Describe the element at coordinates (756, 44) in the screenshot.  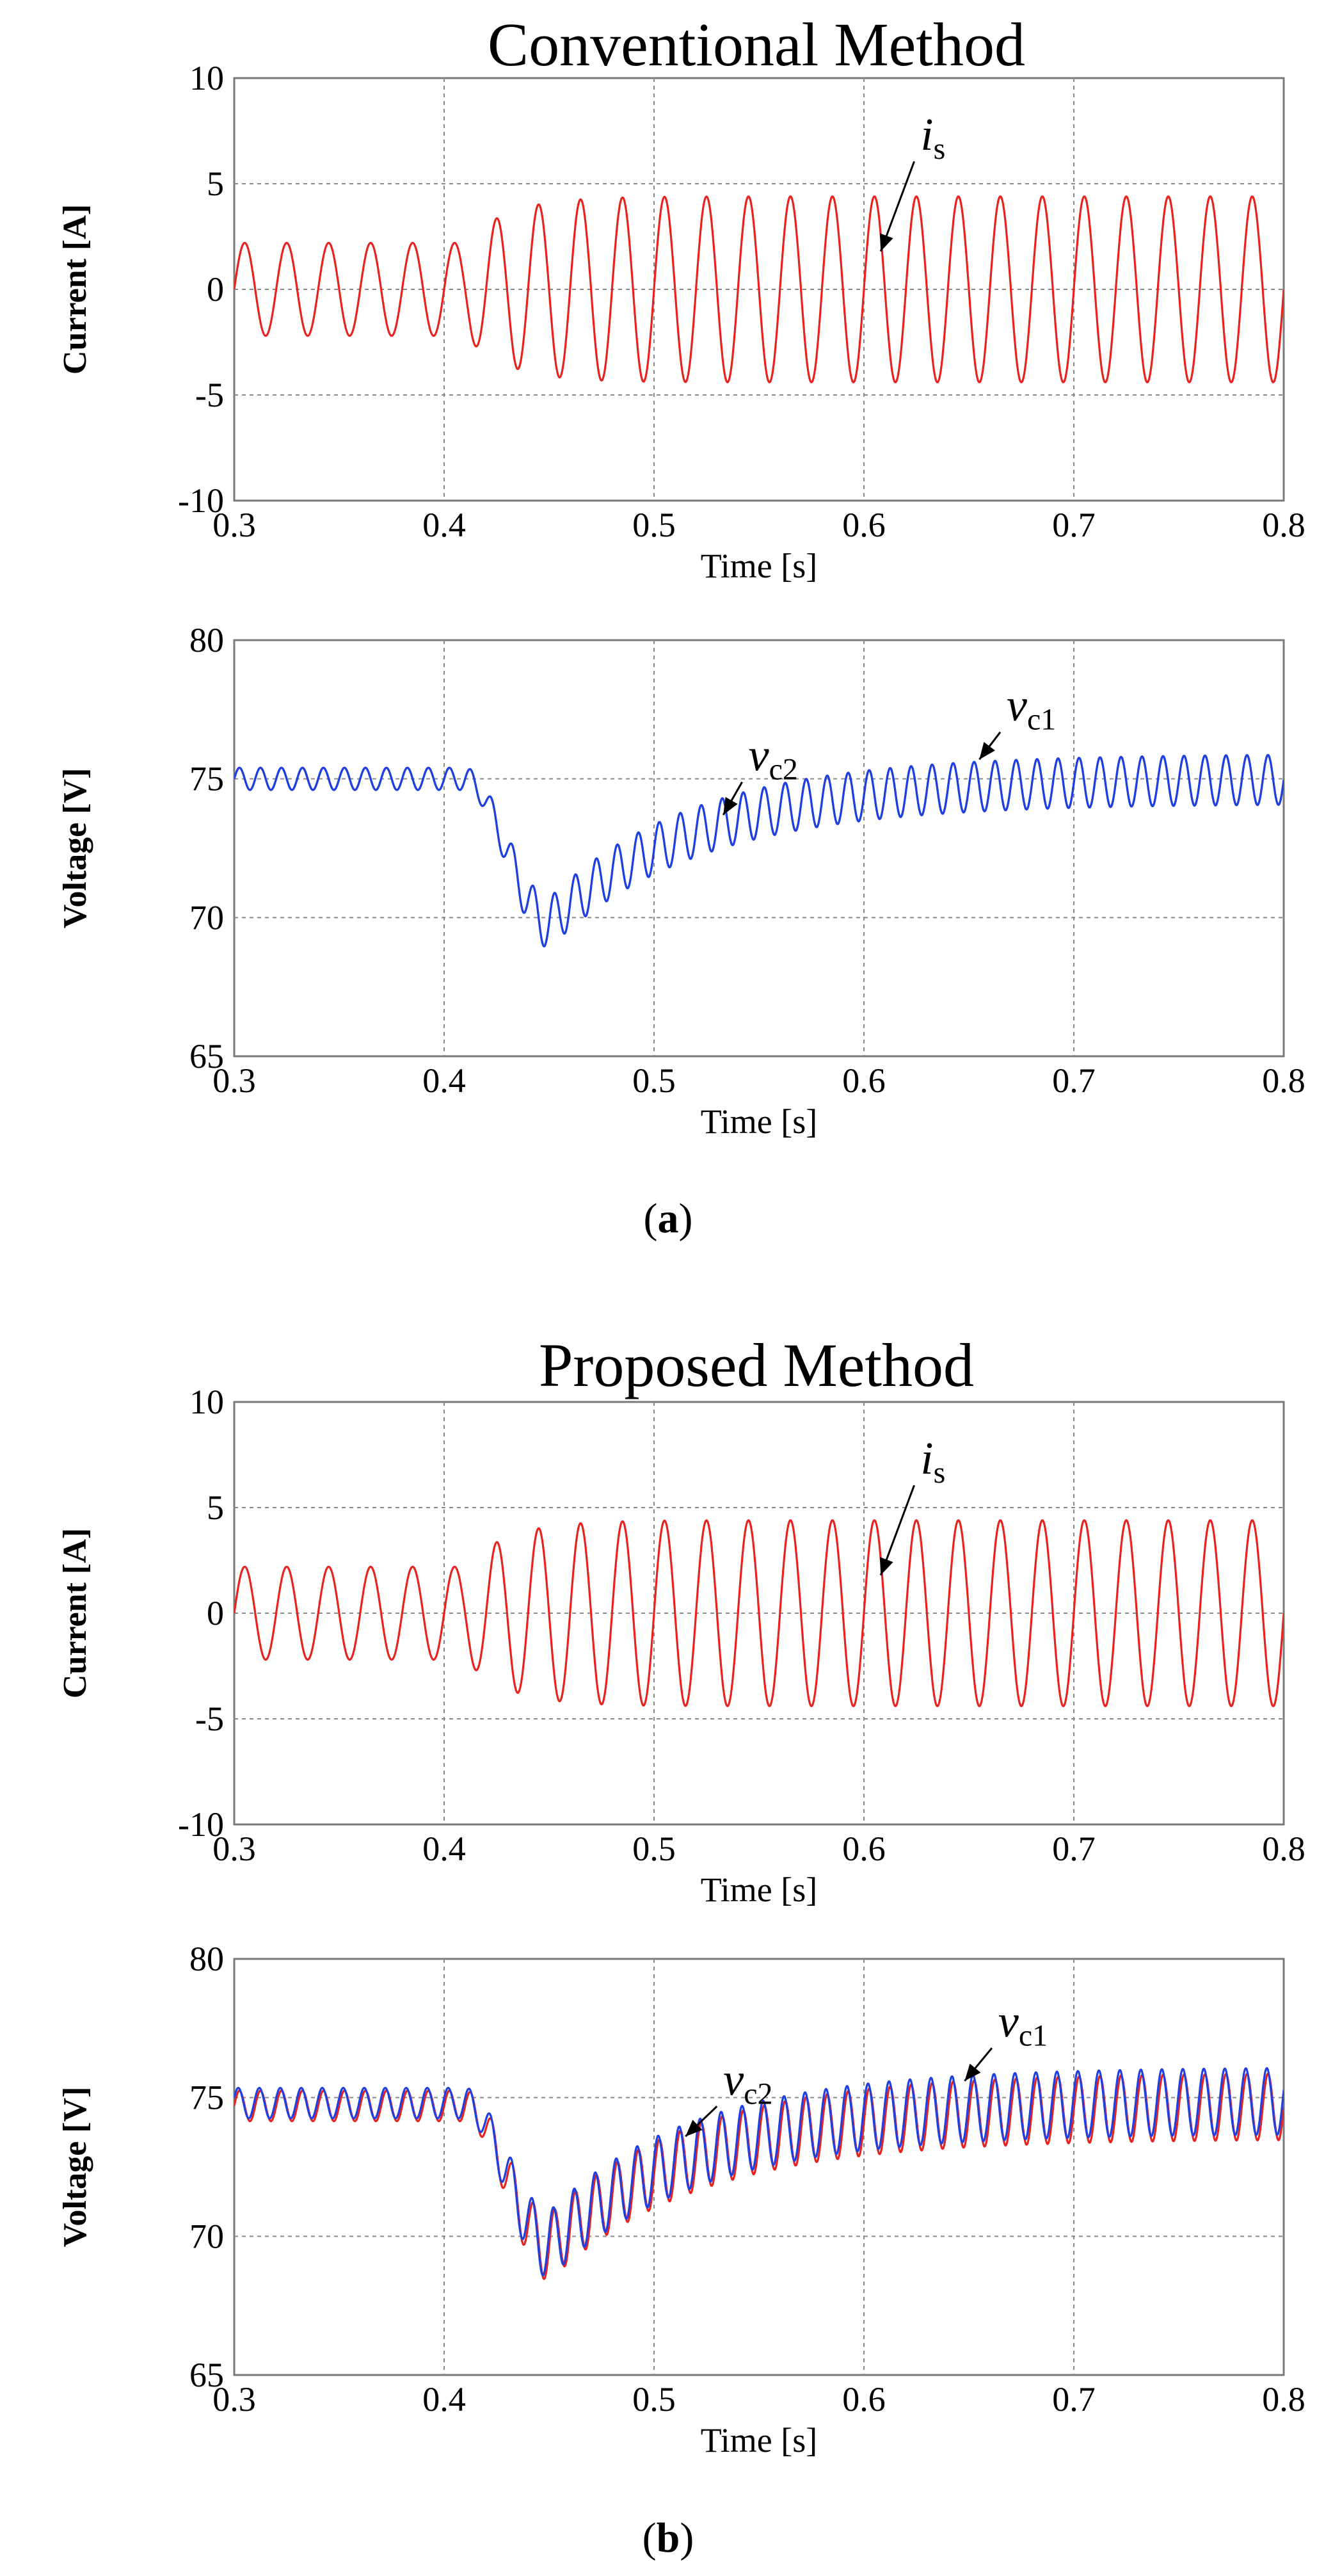
I see `chart-title-conventional: Conventional Method` at that location.